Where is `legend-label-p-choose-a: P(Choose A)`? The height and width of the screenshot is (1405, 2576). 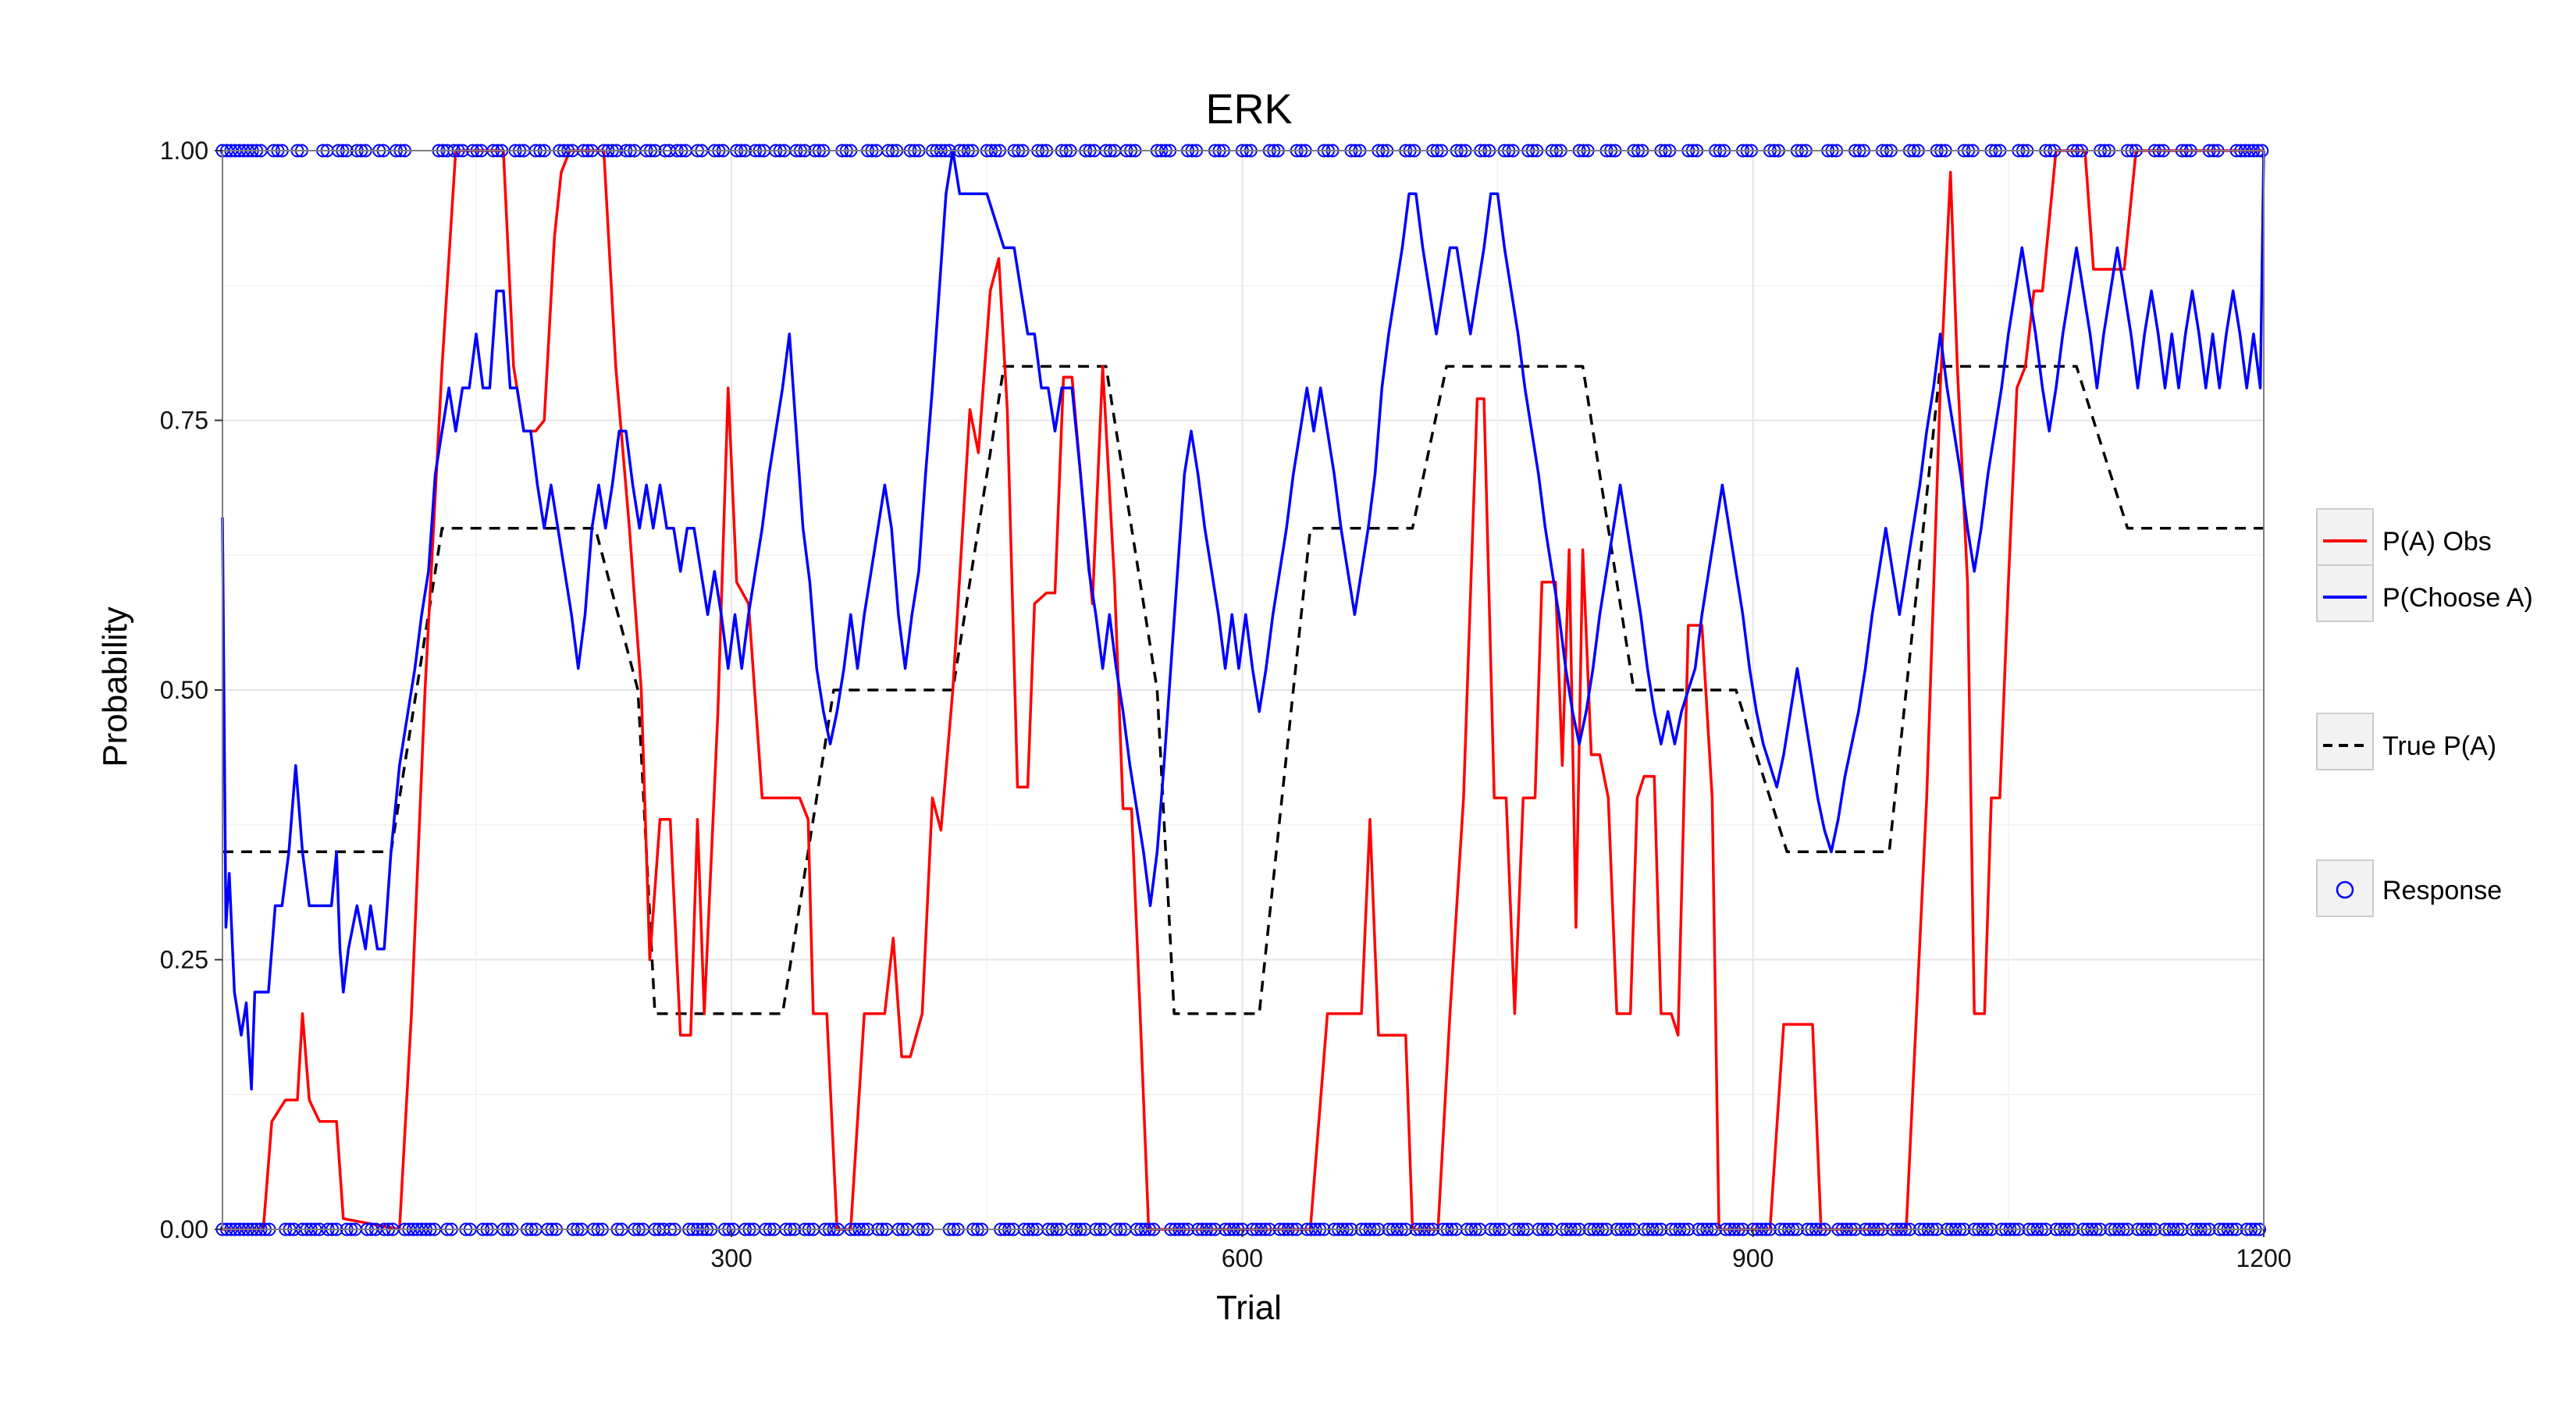
legend-label-p-choose-a: P(Choose A) is located at coordinates (2457, 598).